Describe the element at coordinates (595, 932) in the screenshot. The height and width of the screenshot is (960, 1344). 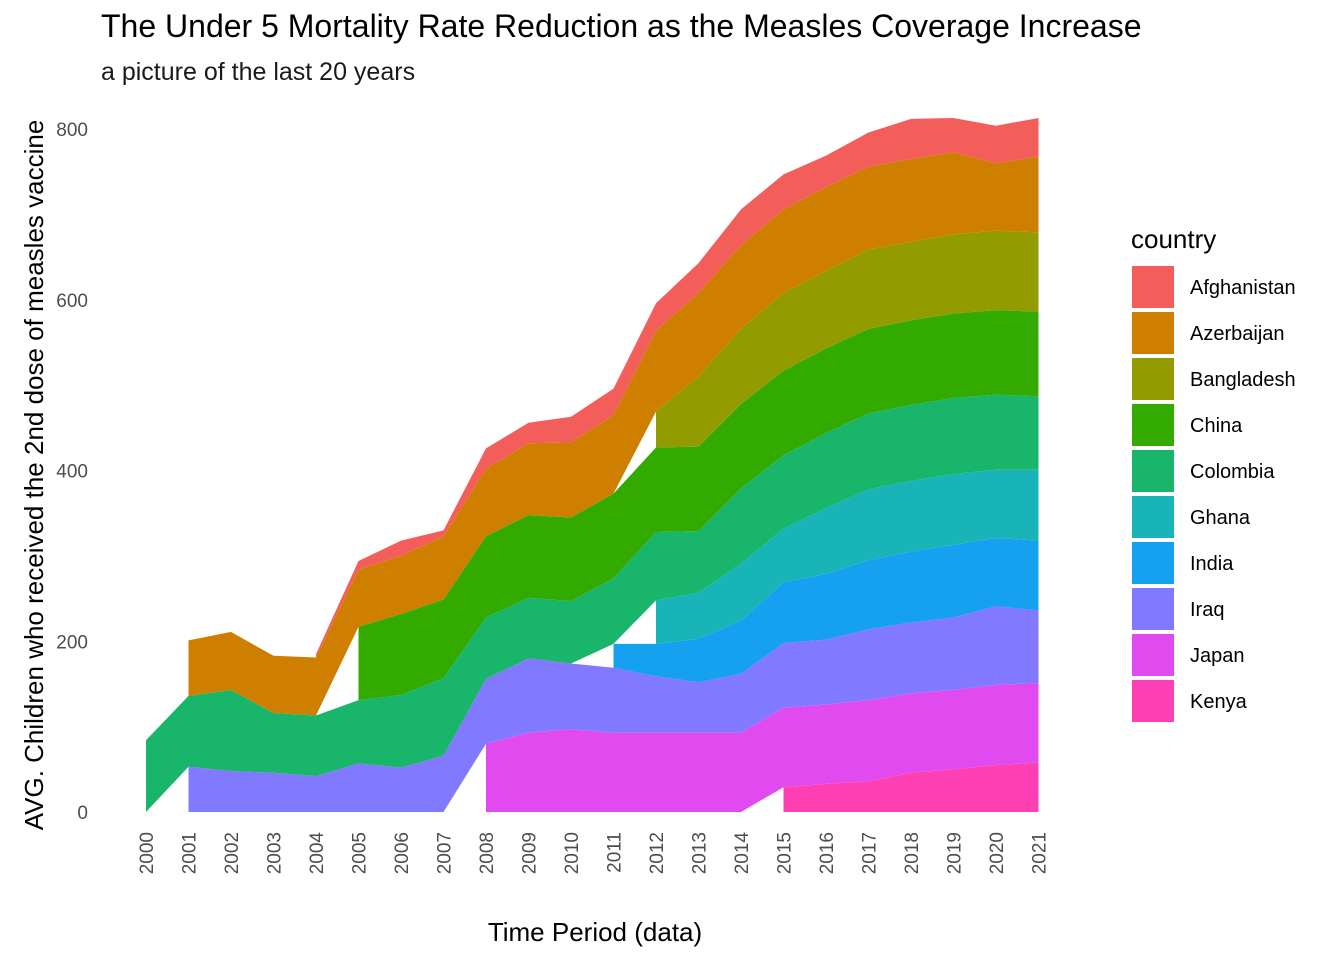
I see `x-axis-title: Time Period (data)` at that location.